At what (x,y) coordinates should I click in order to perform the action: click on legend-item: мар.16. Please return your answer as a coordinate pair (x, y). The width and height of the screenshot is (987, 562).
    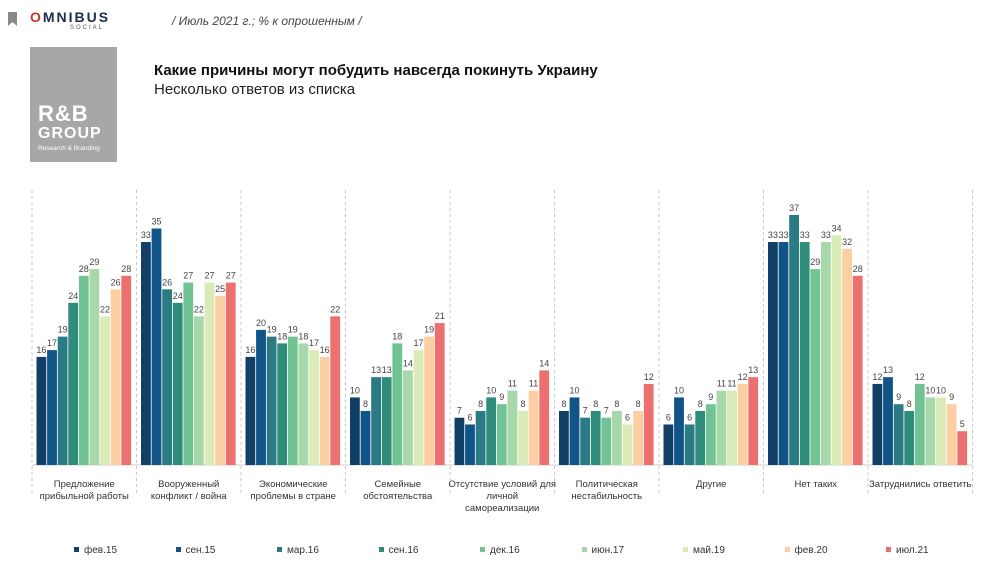
    Looking at the image, I should click on (298, 550).